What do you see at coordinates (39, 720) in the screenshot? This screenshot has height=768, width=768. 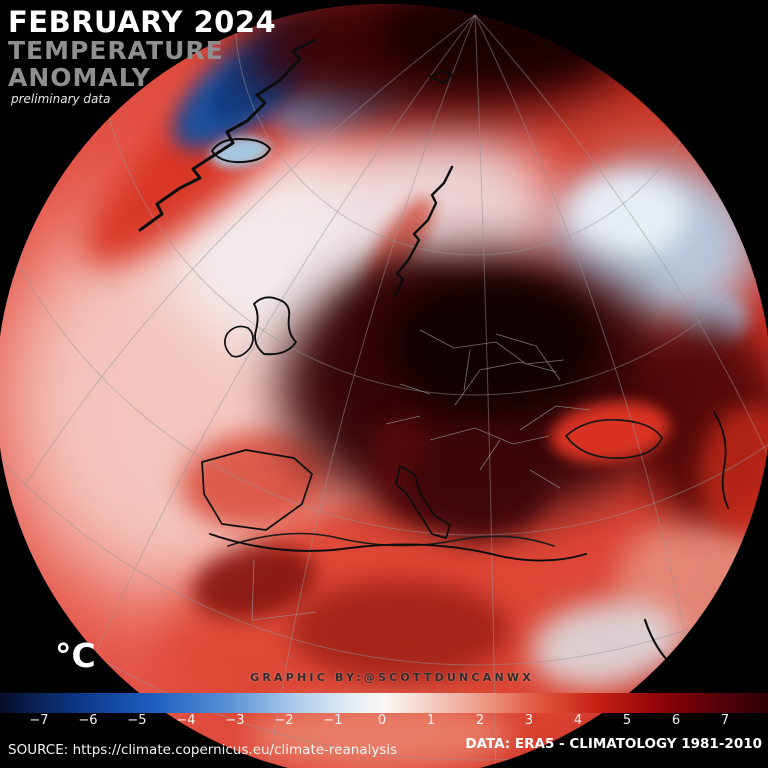 I see `colorbar-tick-label: −7` at bounding box center [39, 720].